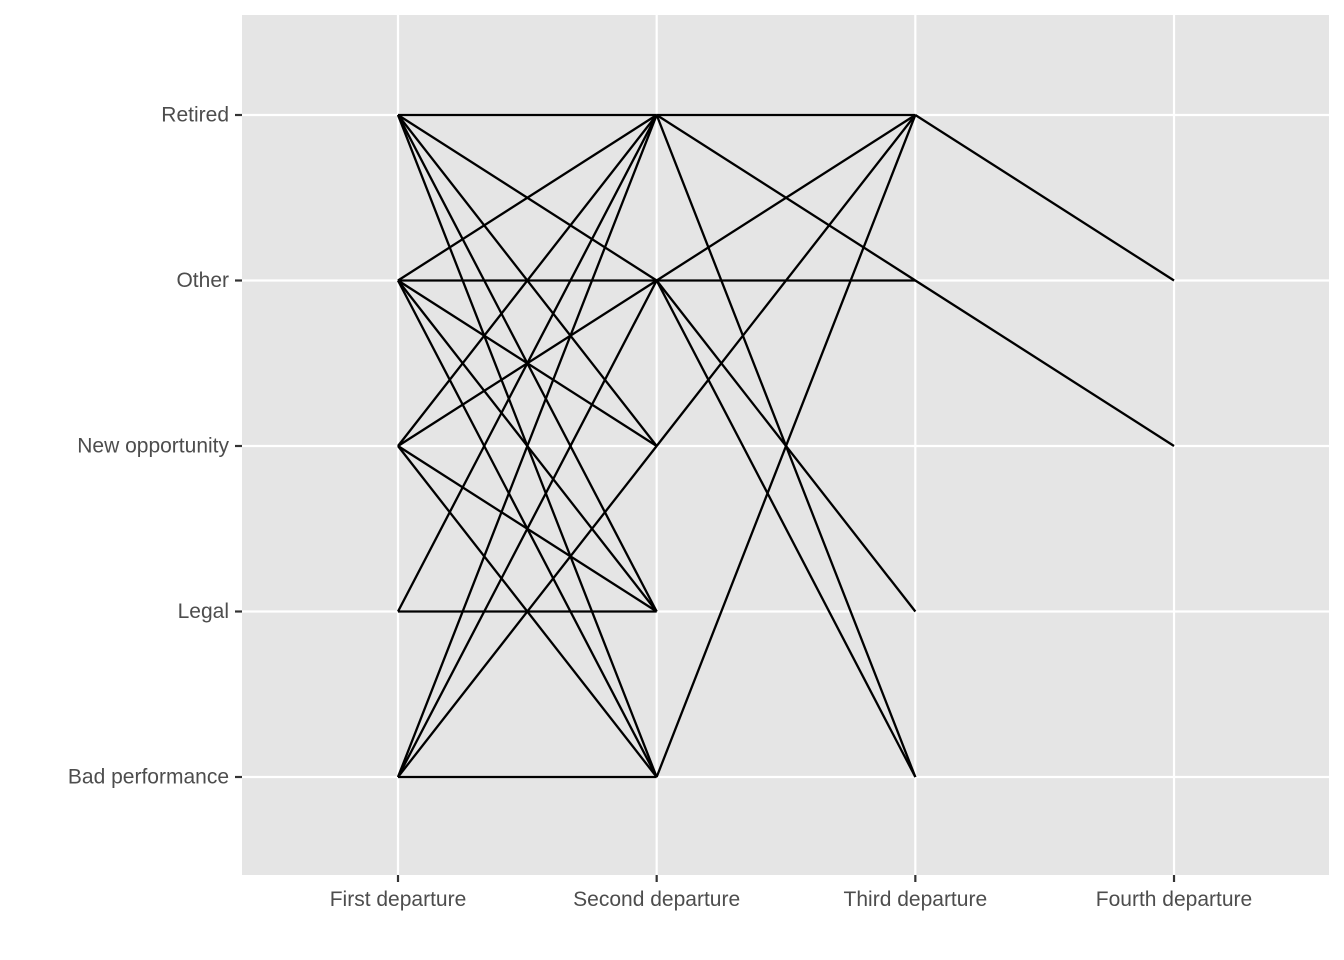 The height and width of the screenshot is (960, 1344). What do you see at coordinates (398, 899) in the screenshot?
I see `x-tick-label-first-departure: First departure` at bounding box center [398, 899].